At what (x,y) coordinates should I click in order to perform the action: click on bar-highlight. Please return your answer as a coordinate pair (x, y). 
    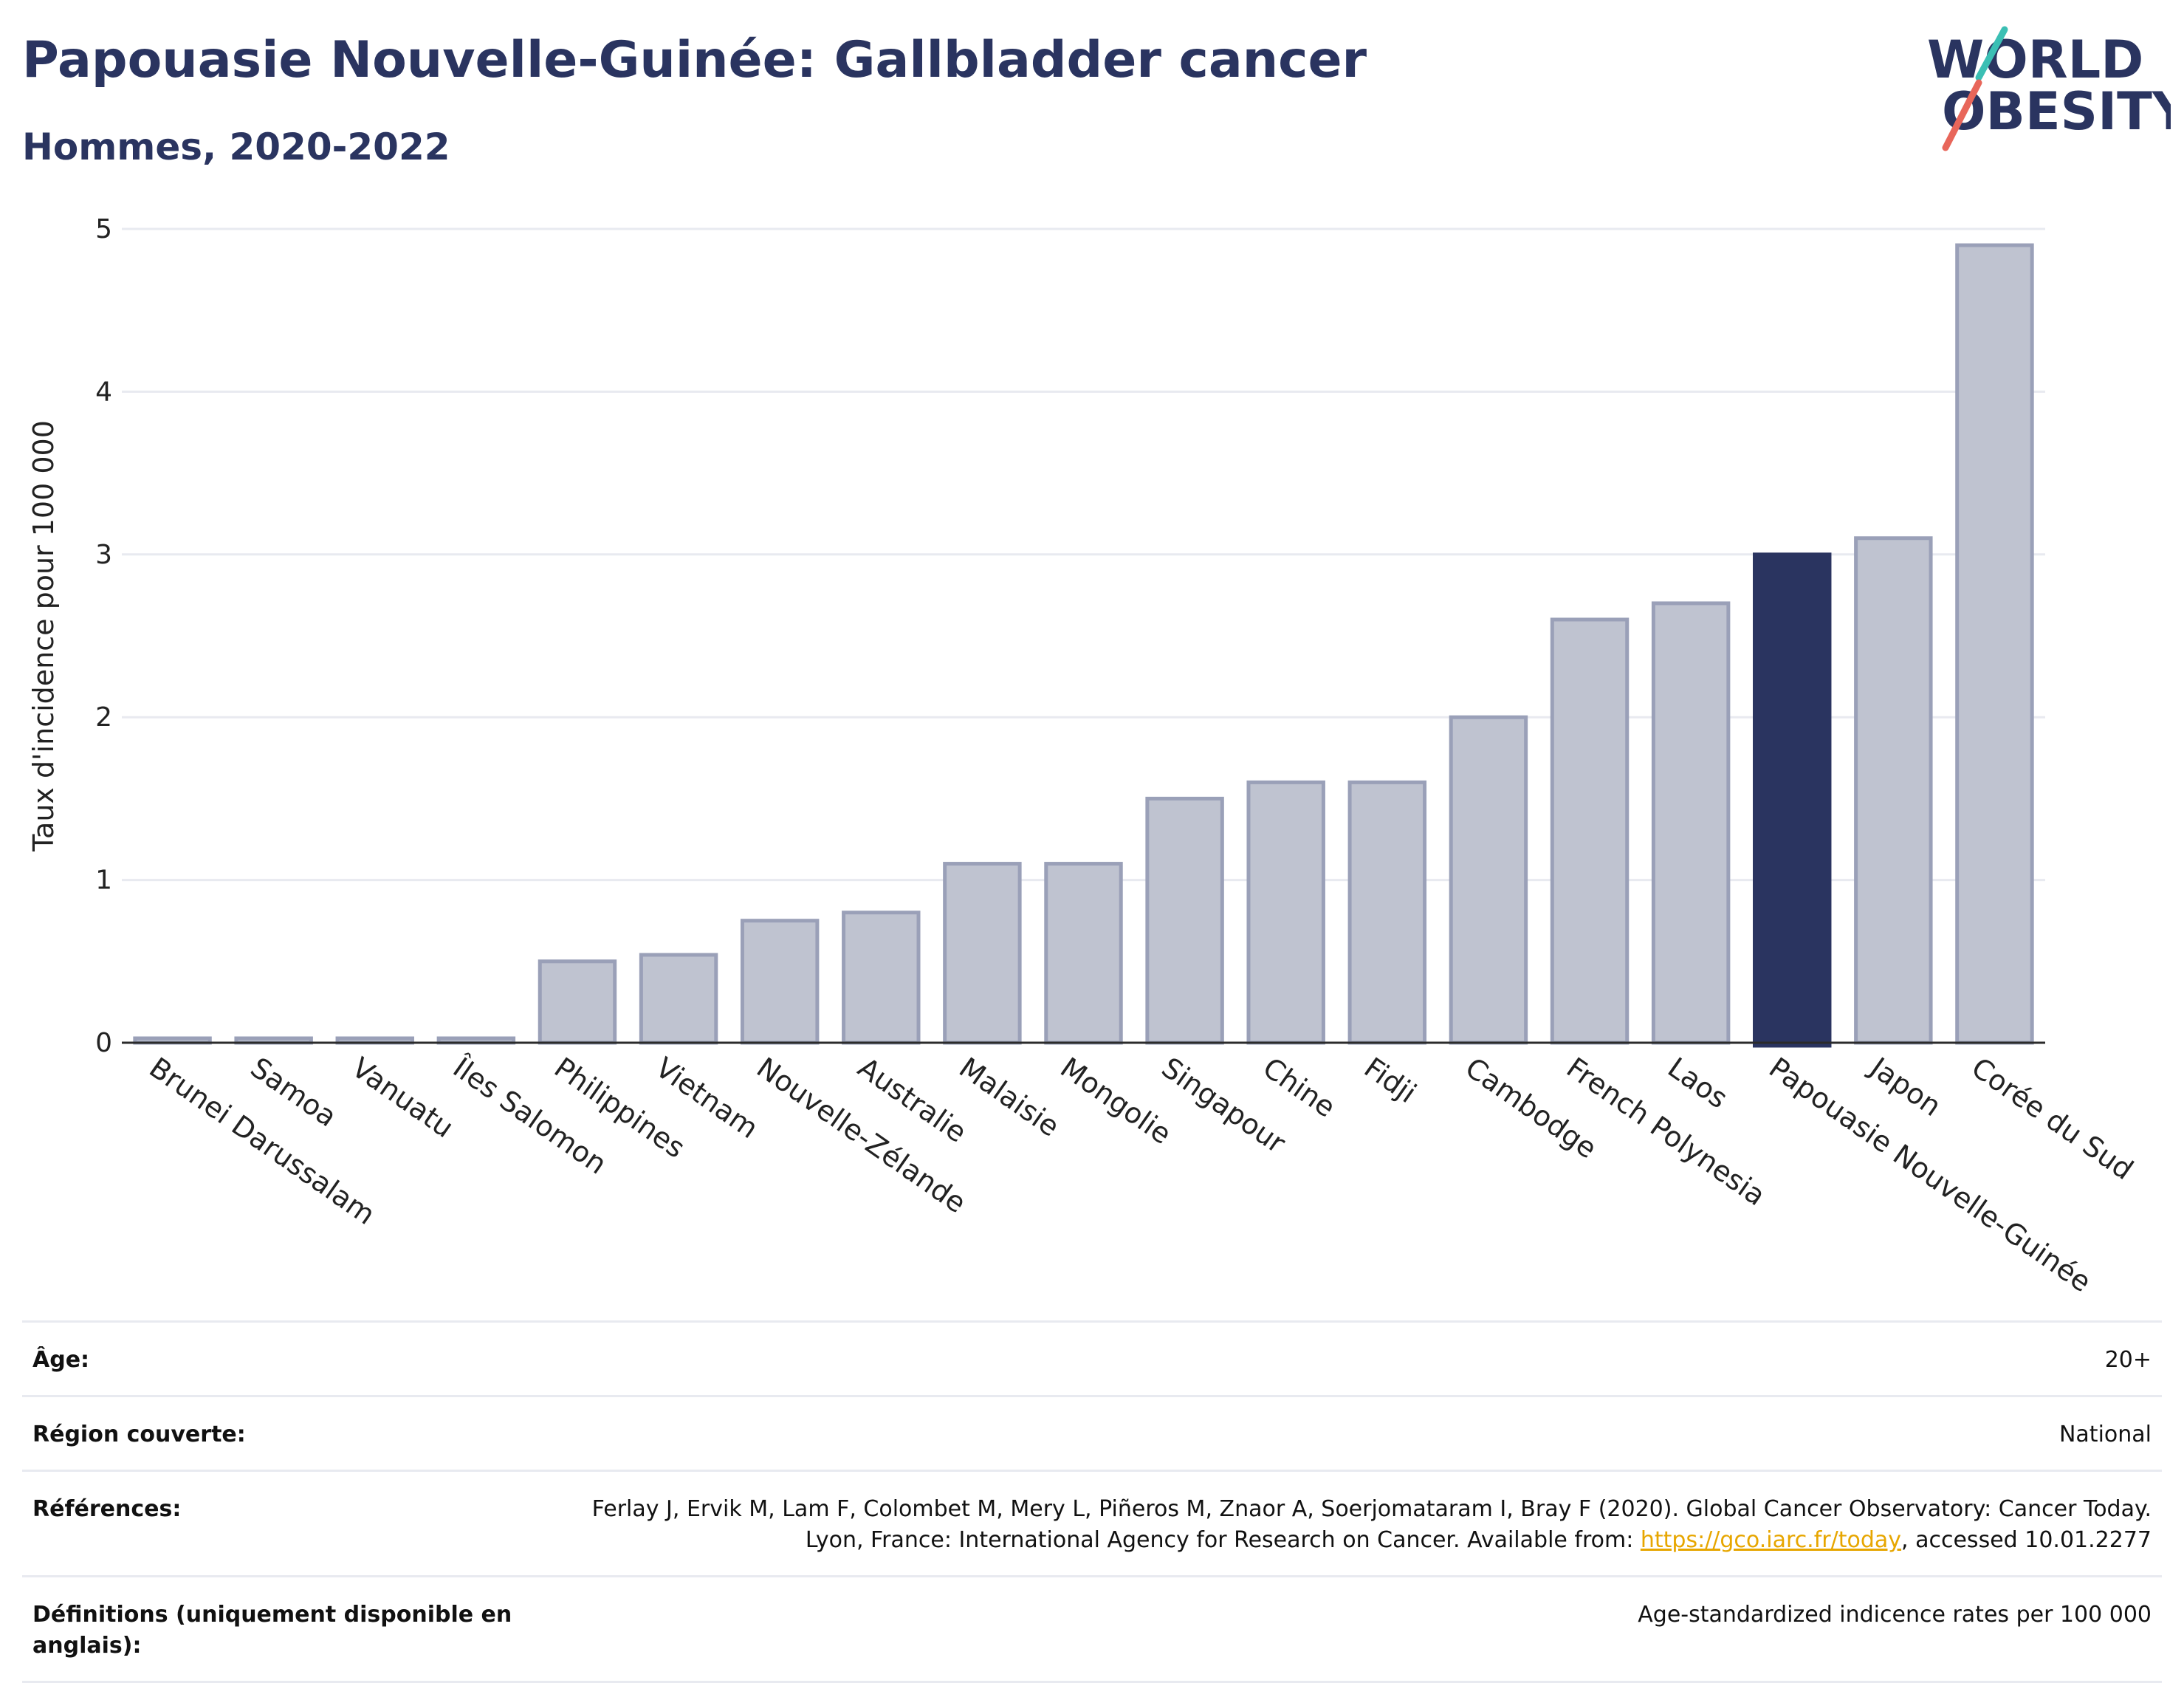
    Looking at the image, I should click on (1792, 800).